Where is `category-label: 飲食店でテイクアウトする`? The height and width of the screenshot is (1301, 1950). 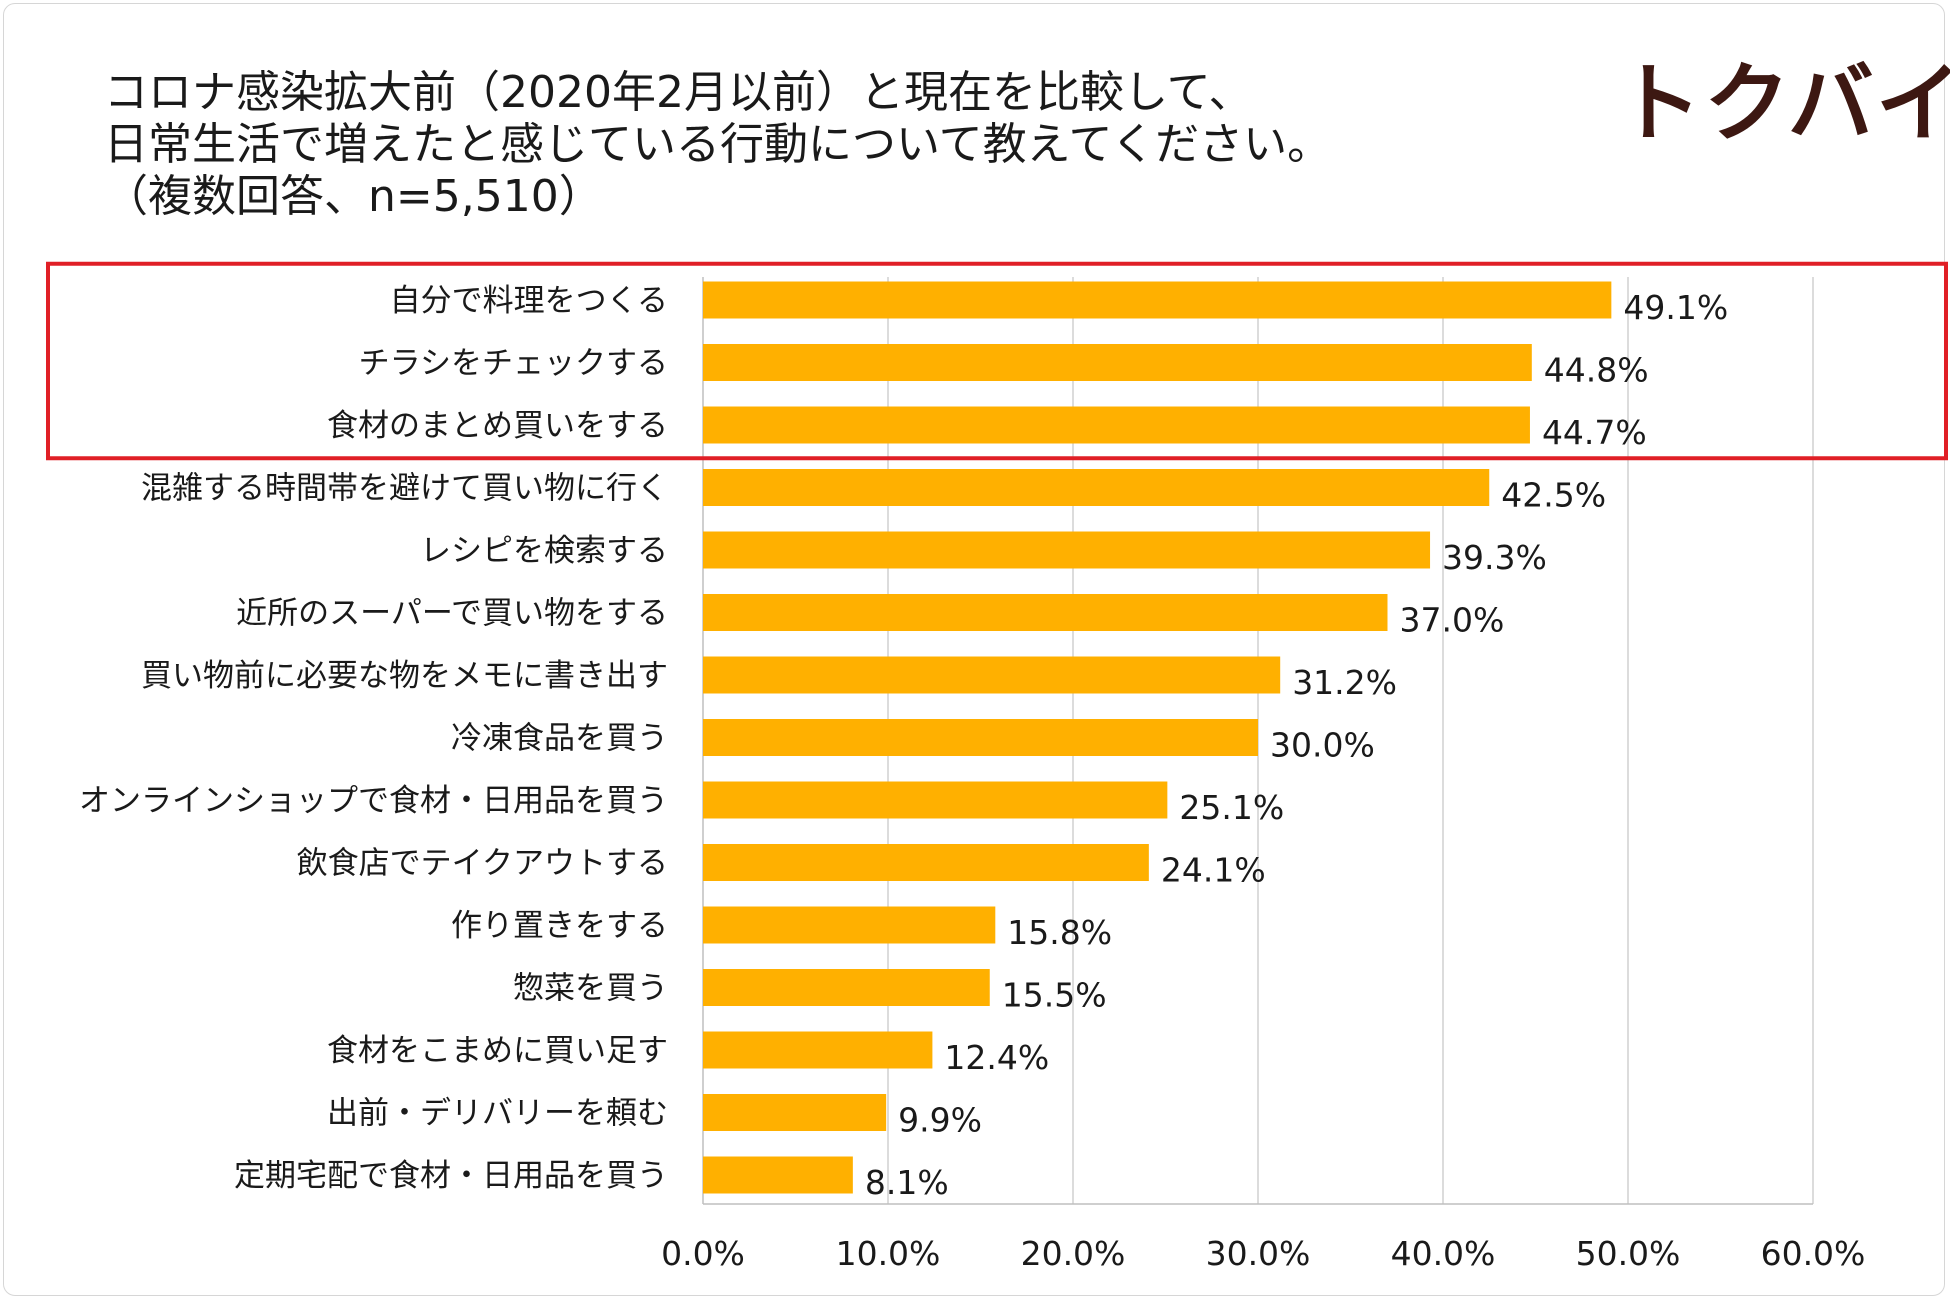
category-label: 飲食店でテイクアウトする is located at coordinates (482, 864).